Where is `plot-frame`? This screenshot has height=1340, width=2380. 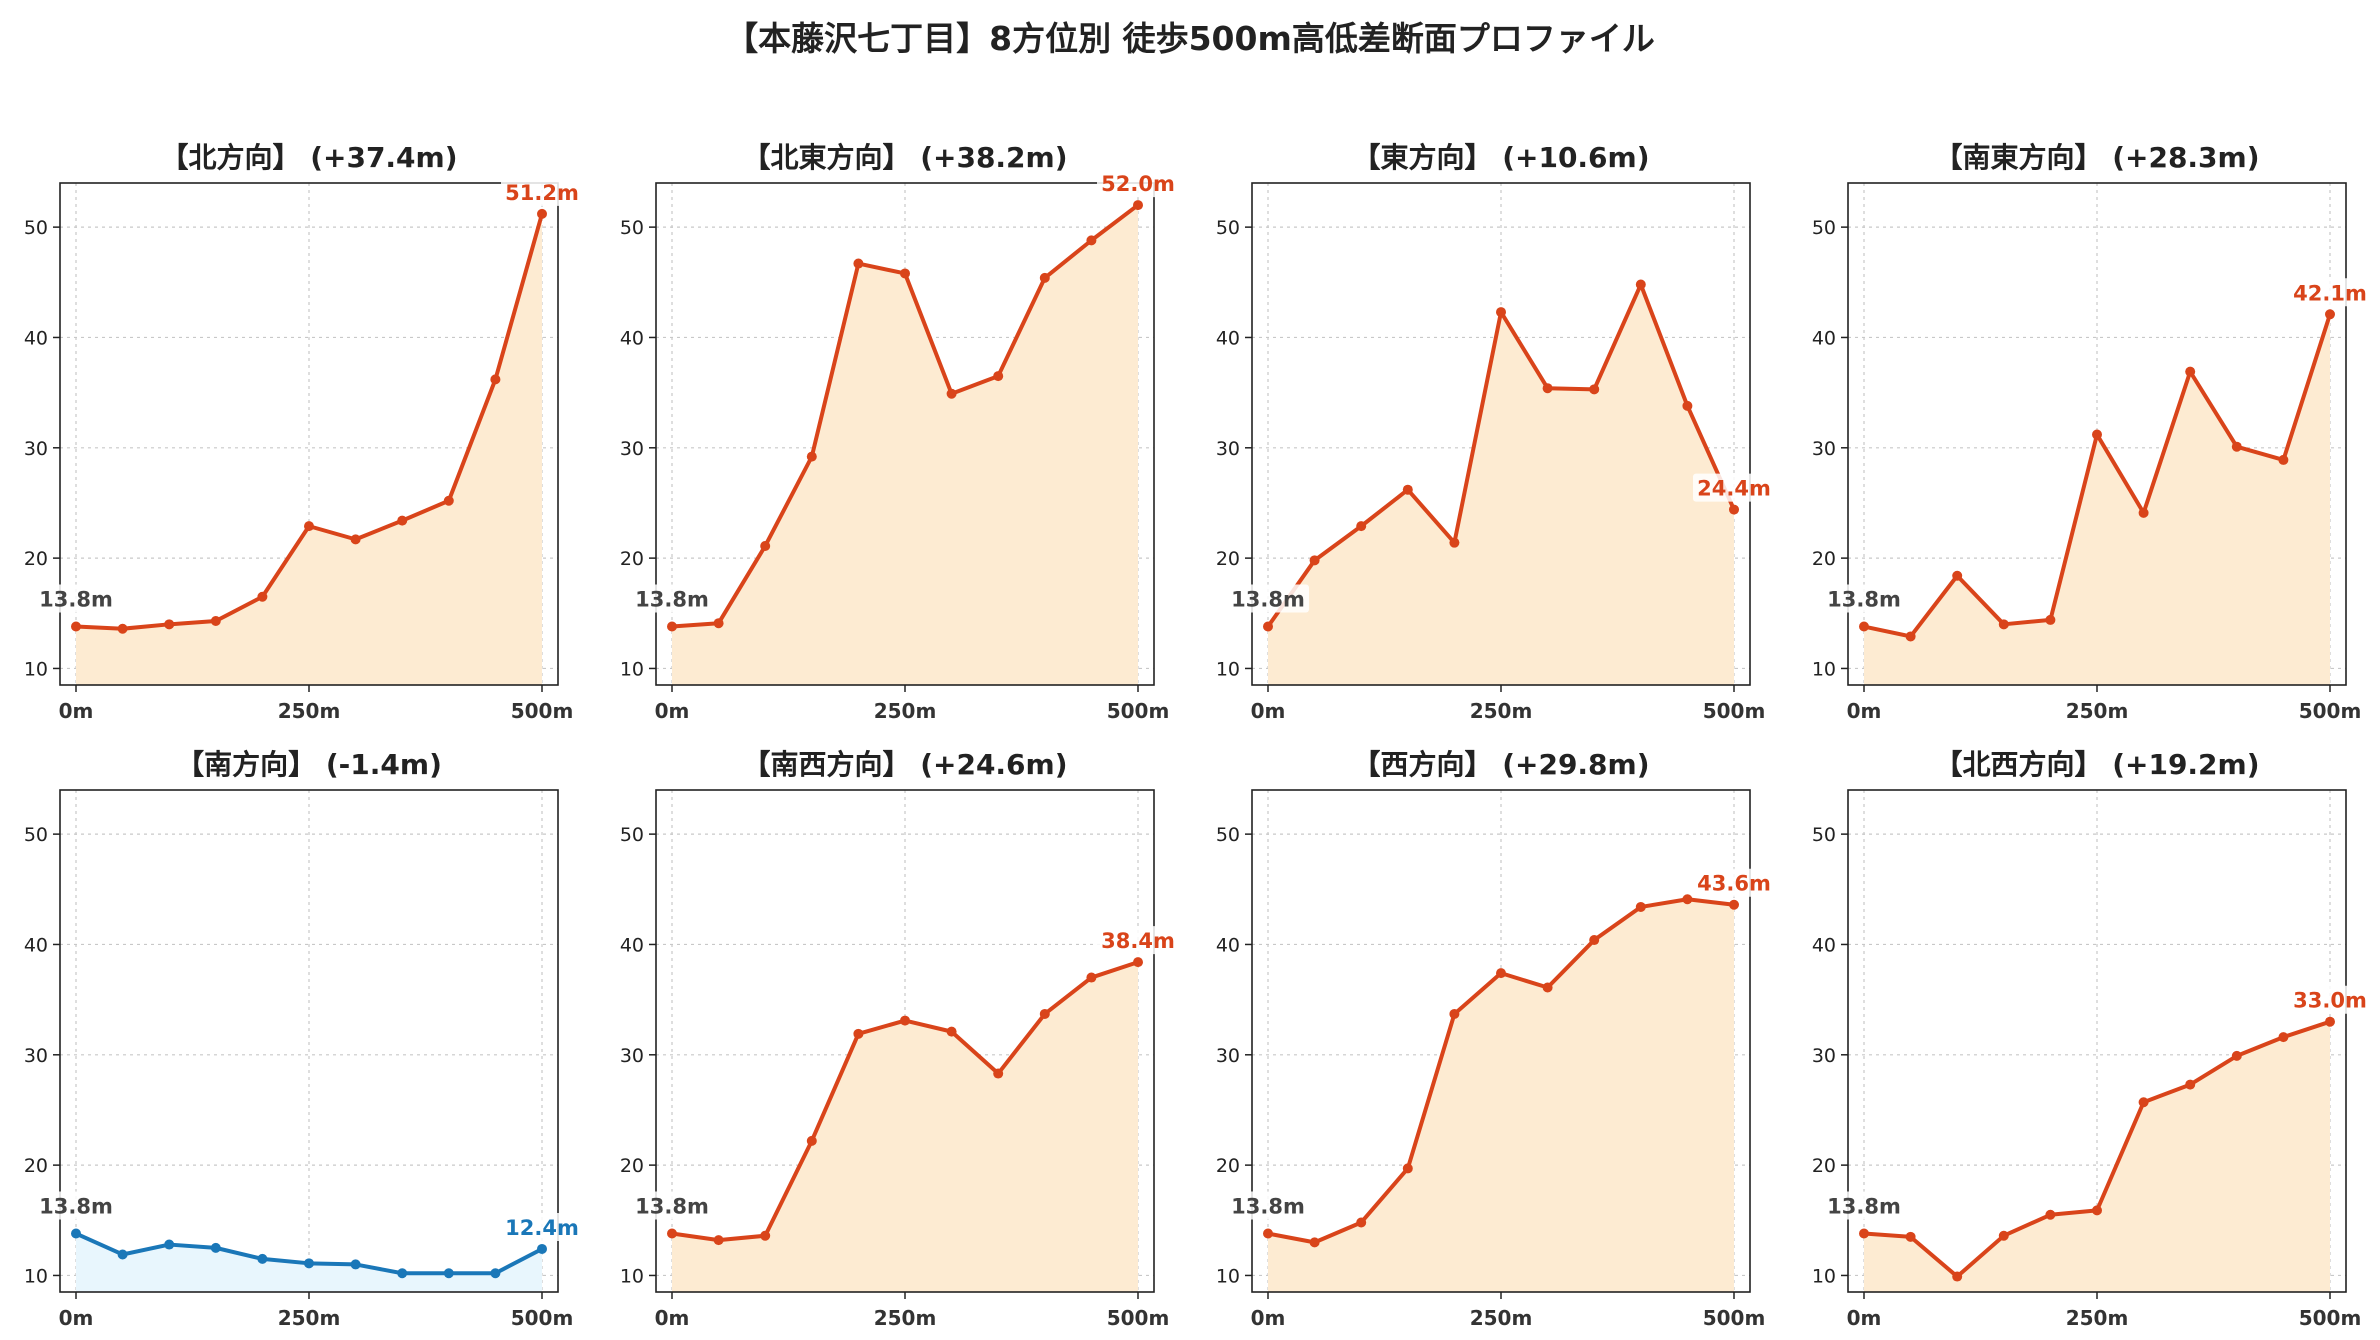
plot-frame is located at coordinates (309, 1041).